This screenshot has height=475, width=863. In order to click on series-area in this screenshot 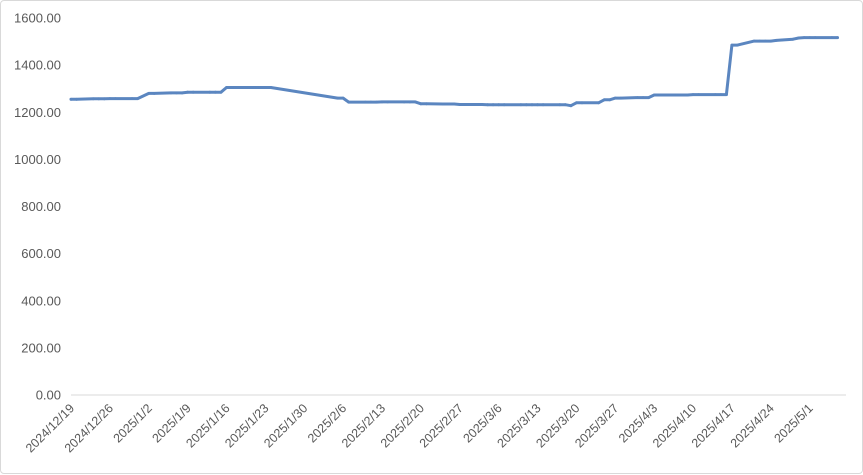, I will do `click(454, 72)`.